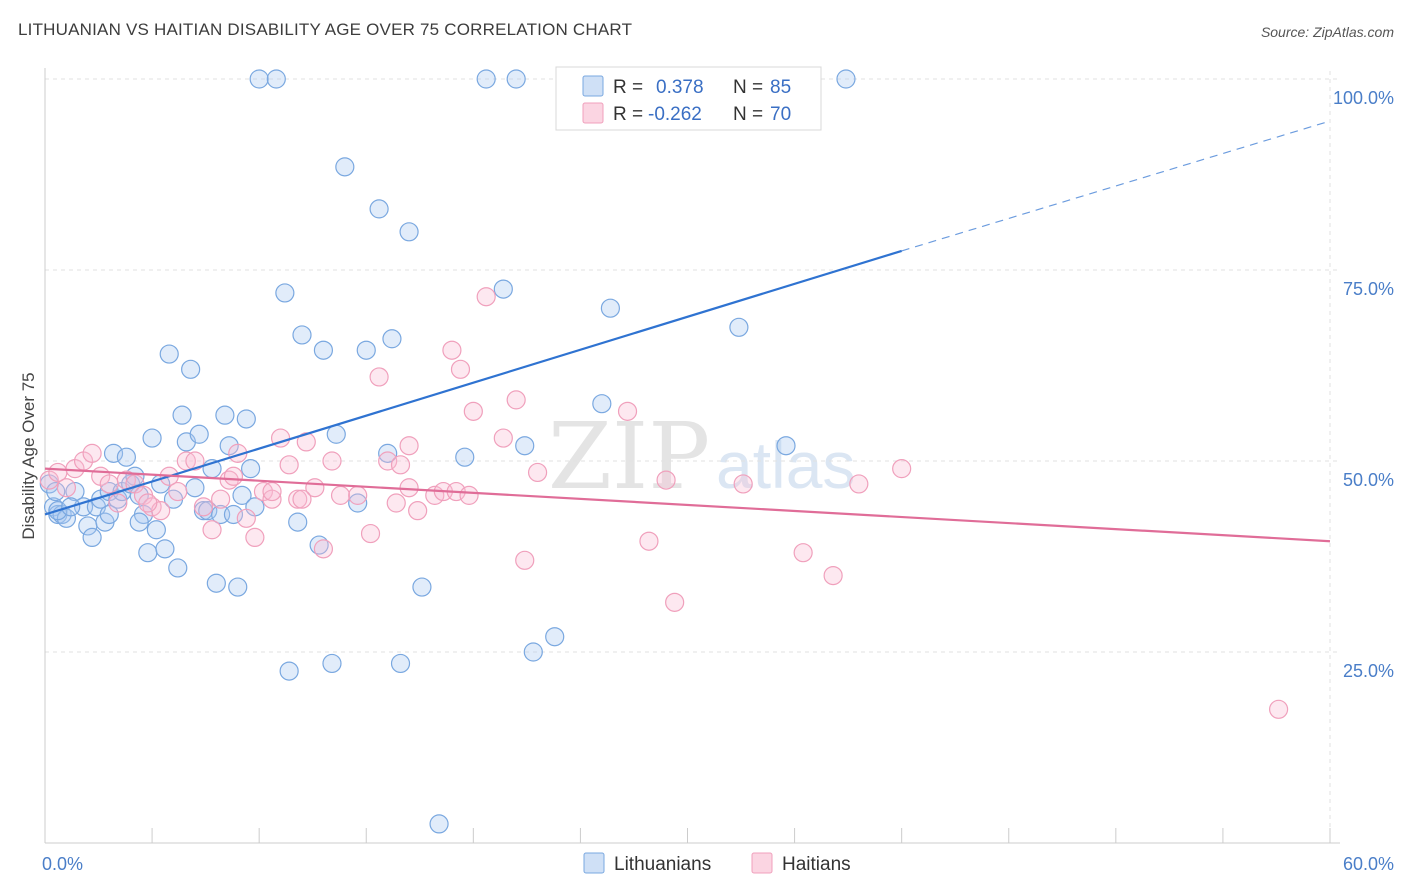 The height and width of the screenshot is (892, 1406). Describe the element at coordinates (717, 863) in the screenshot. I see `legend-series: Lithuanians Haitians` at that location.